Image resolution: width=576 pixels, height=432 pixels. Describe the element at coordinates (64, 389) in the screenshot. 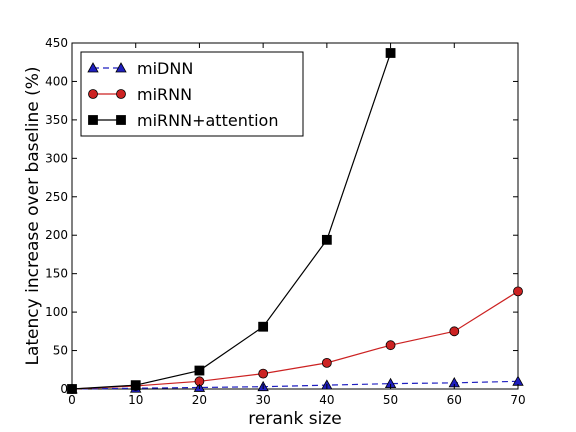

I see `y-tick-label: 0` at that location.